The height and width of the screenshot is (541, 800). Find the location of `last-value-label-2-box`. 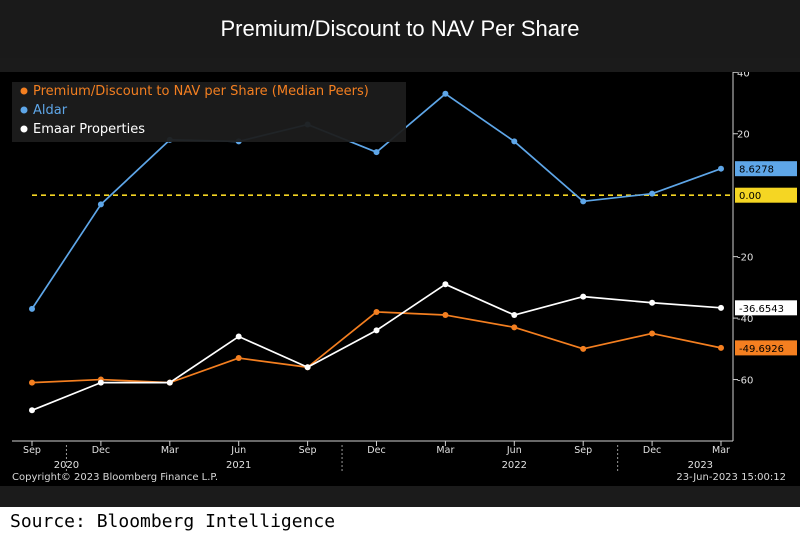

last-value-label-2-box is located at coordinates (766, 308).